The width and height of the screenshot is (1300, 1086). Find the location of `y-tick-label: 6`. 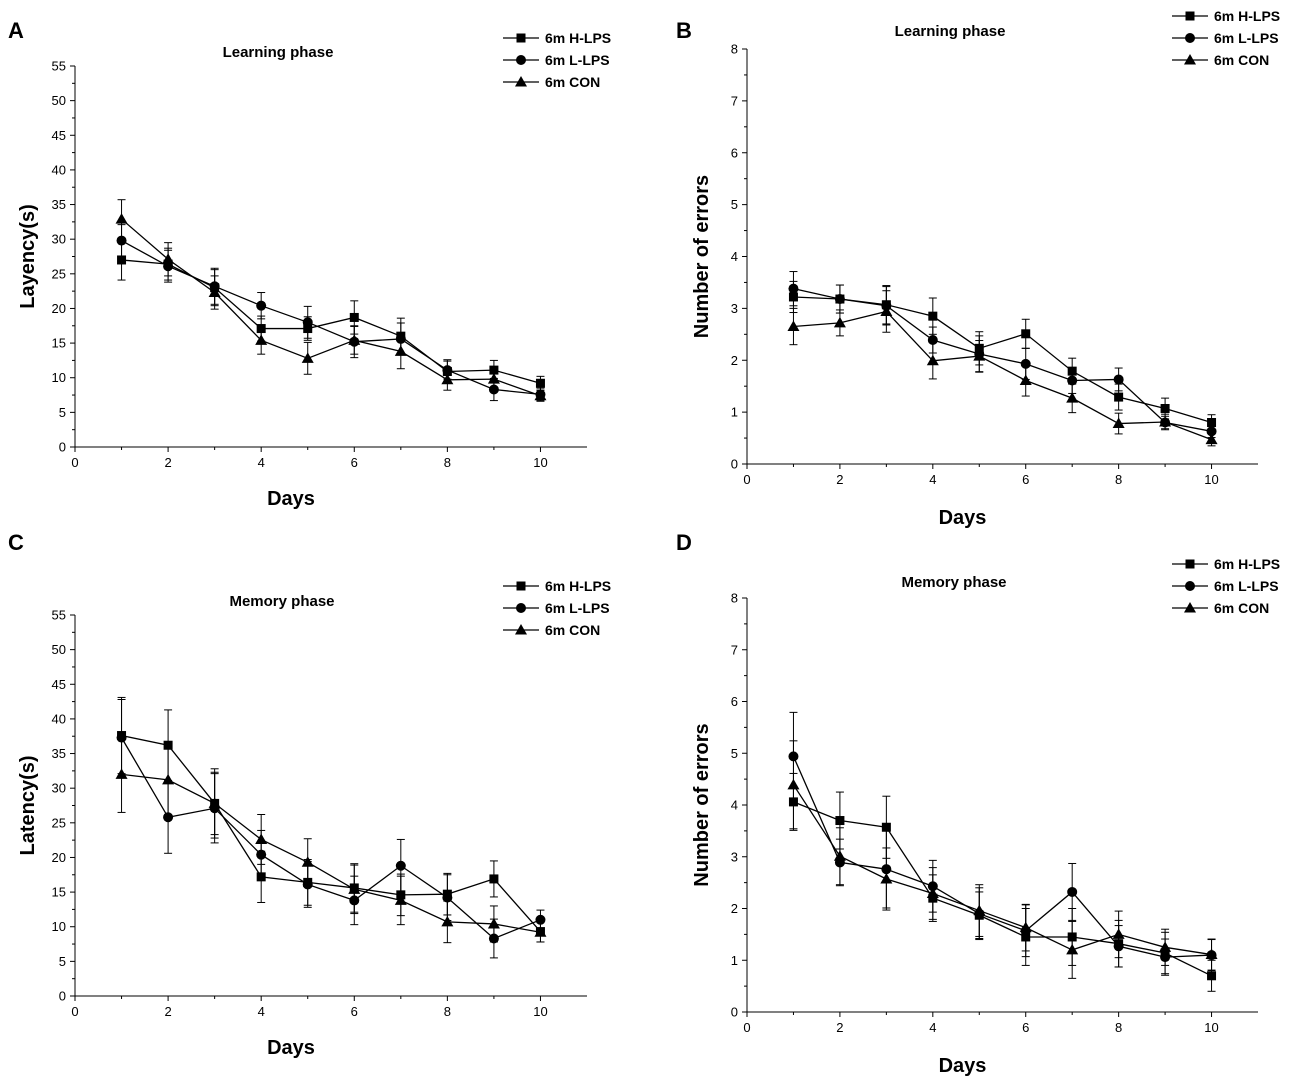

y-tick-label: 6 is located at coordinates (734, 152).